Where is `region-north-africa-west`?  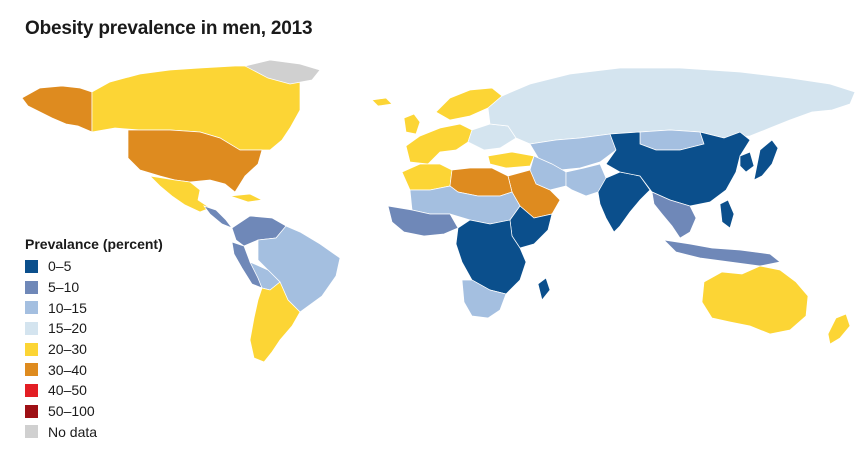 region-north-africa-west is located at coordinates (427, 177).